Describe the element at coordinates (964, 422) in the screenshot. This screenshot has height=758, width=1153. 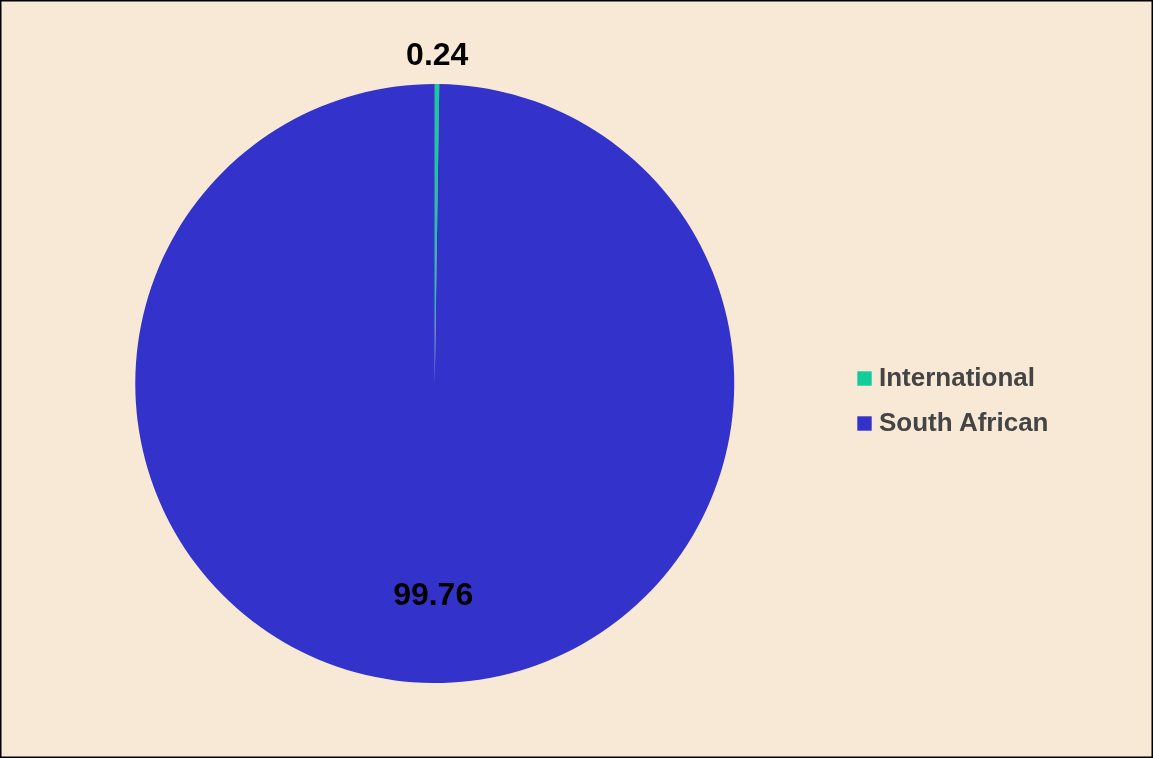
I see `legend-label: South African` at that location.